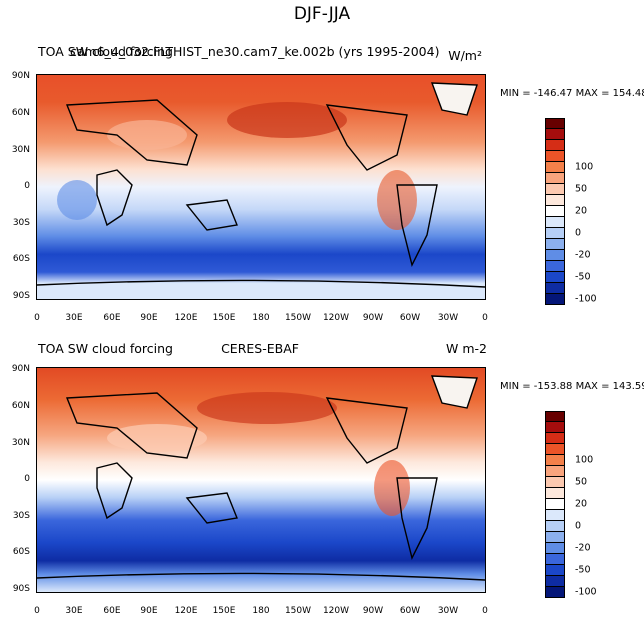  What do you see at coordinates (260, 348) in the screenshot?
I see `panel-center-label: CERES-EBAF` at bounding box center [260, 348].